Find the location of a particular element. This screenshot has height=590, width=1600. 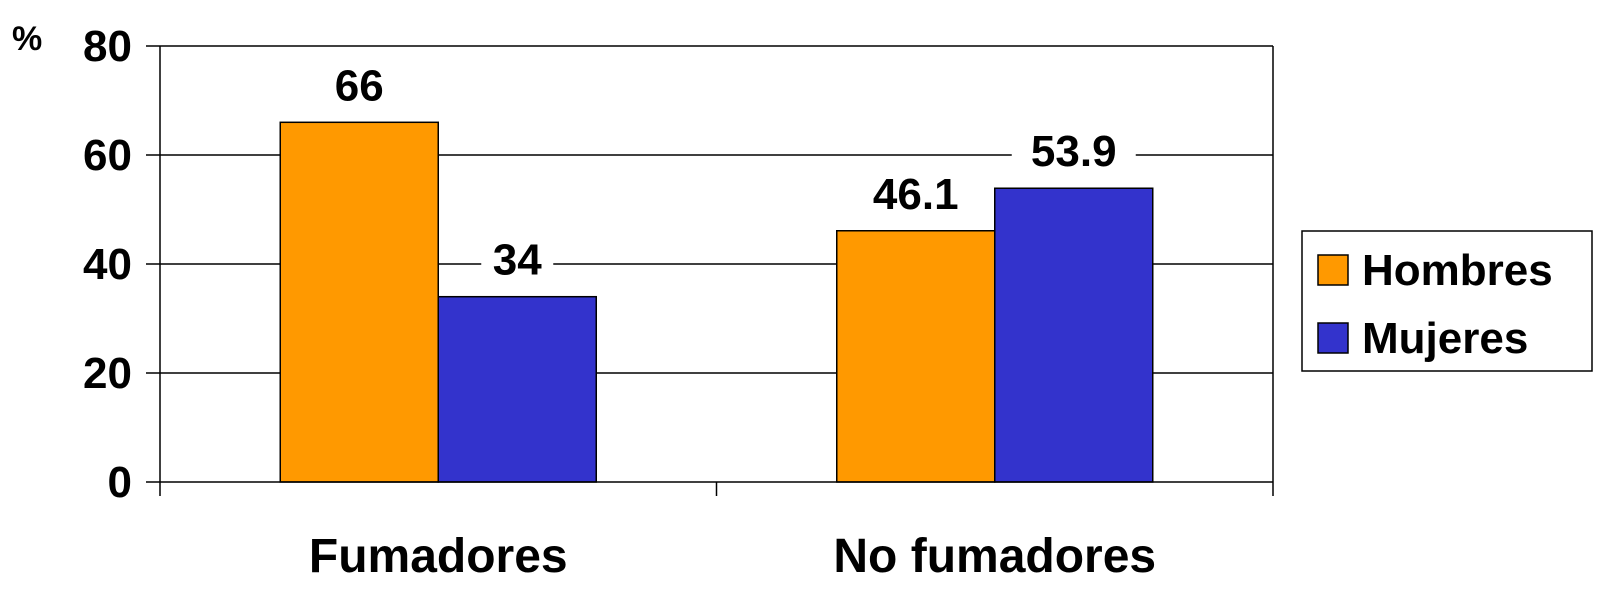

data-label: 53.9 is located at coordinates (1074, 151).